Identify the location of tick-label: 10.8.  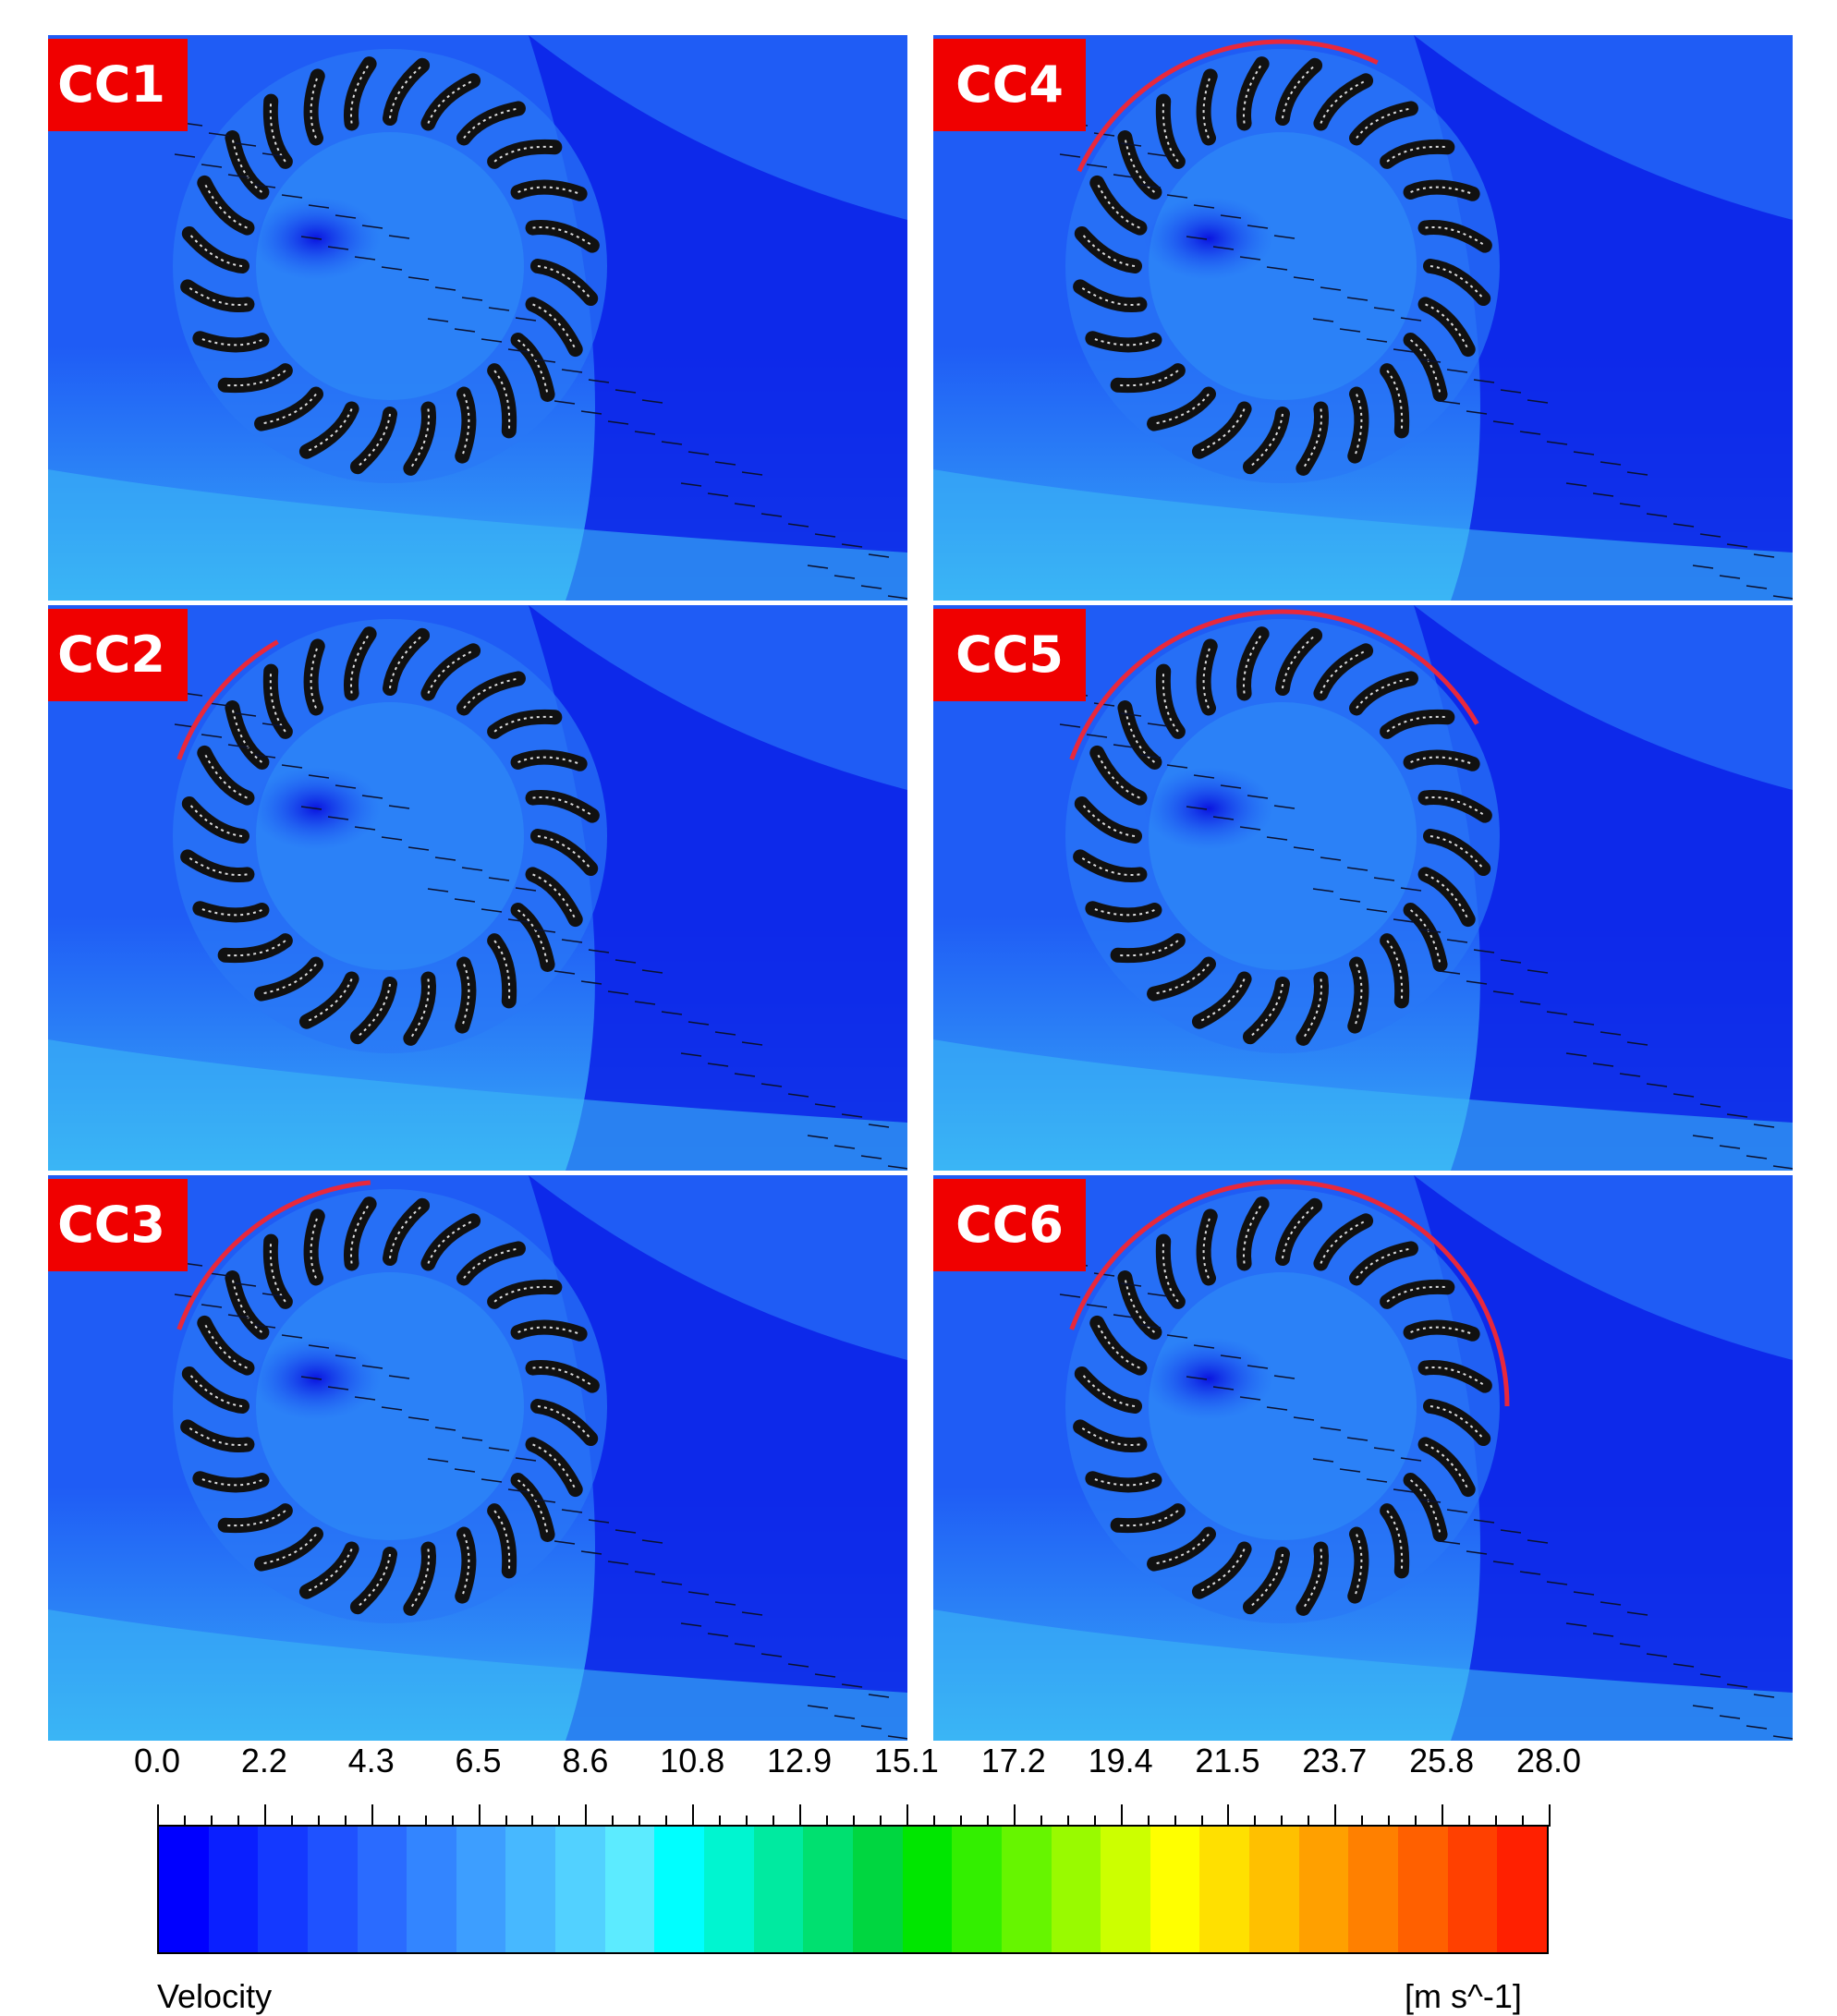
(692, 1760).